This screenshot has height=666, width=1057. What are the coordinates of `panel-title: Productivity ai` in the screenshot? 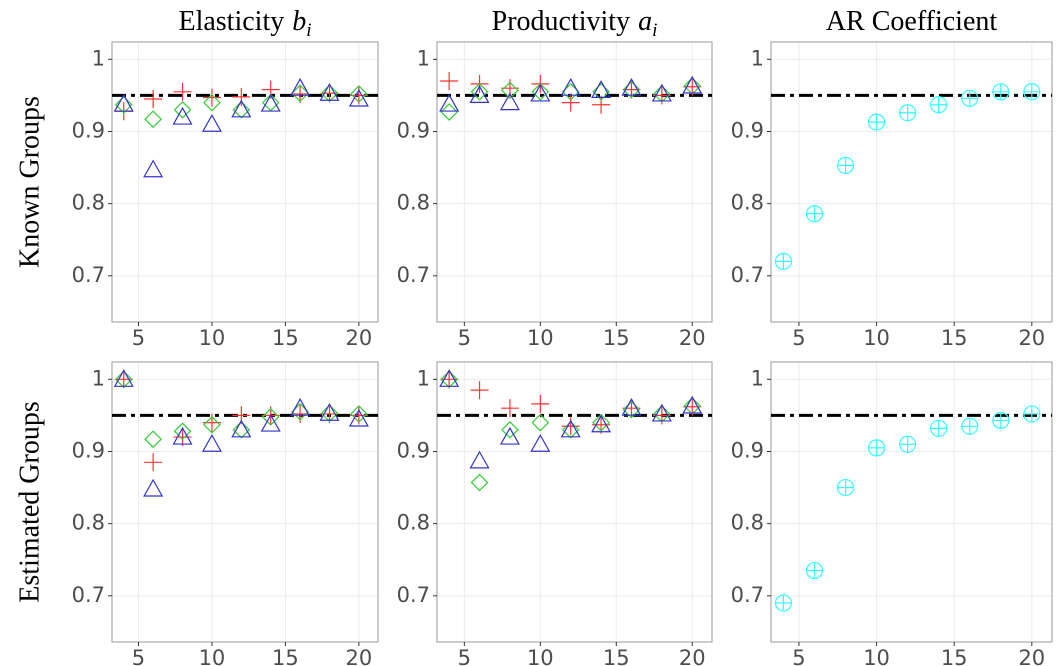 It's located at (575, 23).